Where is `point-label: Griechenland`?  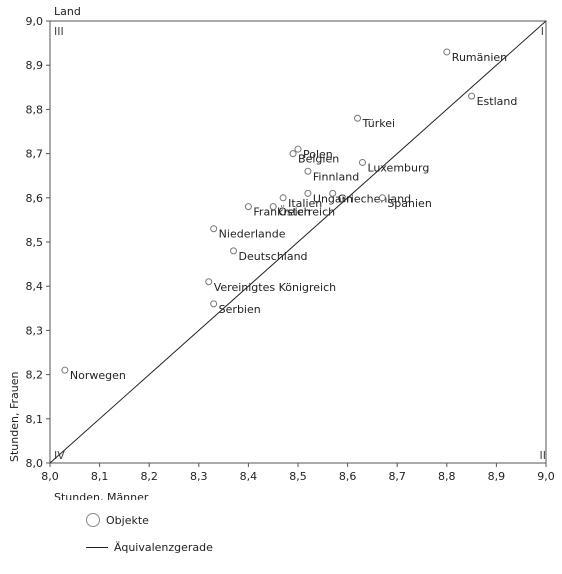 point-label: Griechenland is located at coordinates (374, 198).